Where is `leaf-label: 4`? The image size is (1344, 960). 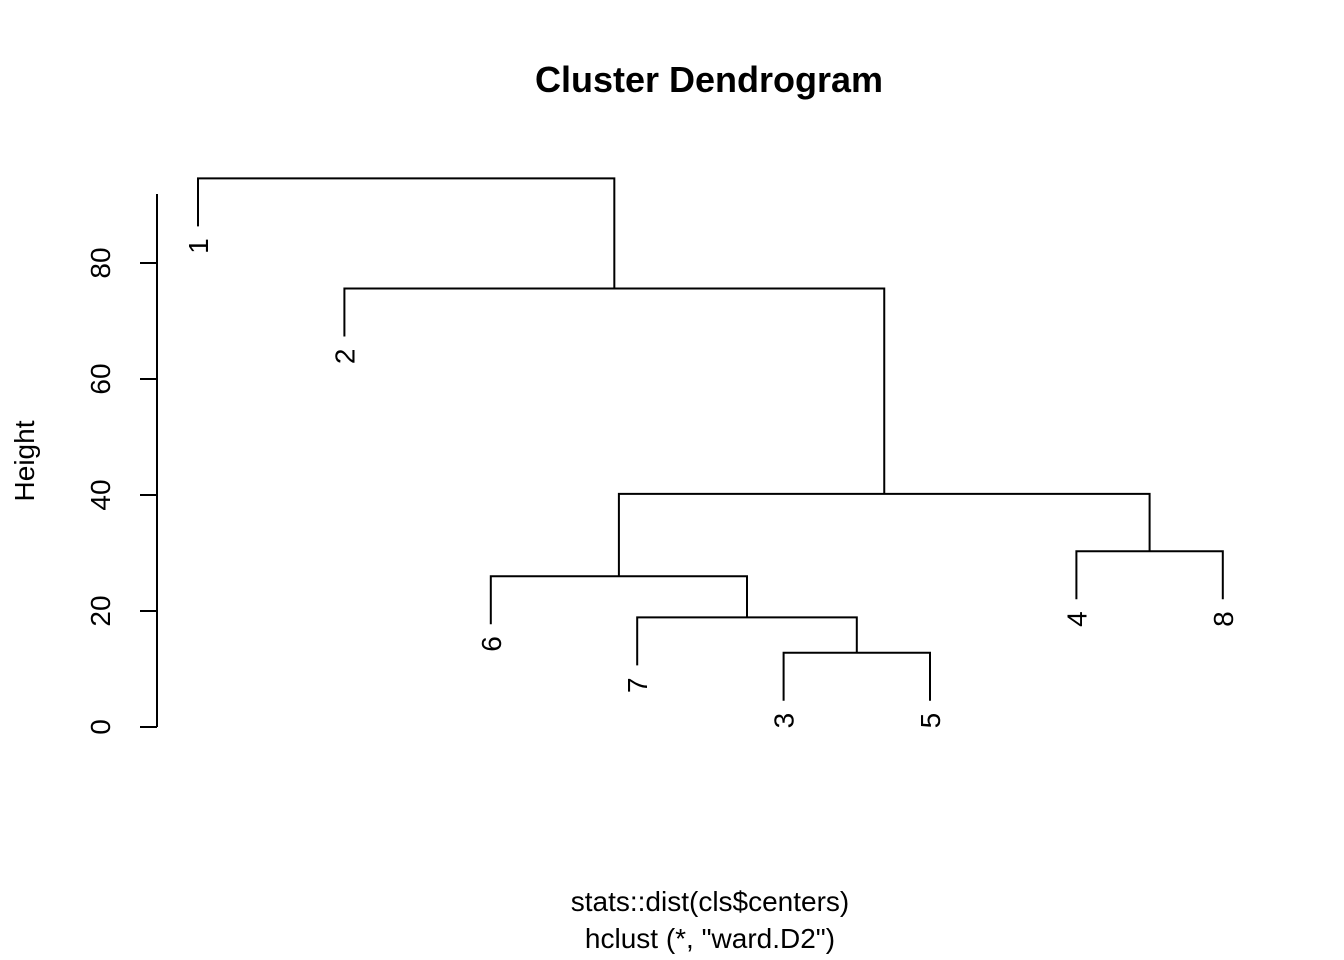 leaf-label: 4 is located at coordinates (1076, 619).